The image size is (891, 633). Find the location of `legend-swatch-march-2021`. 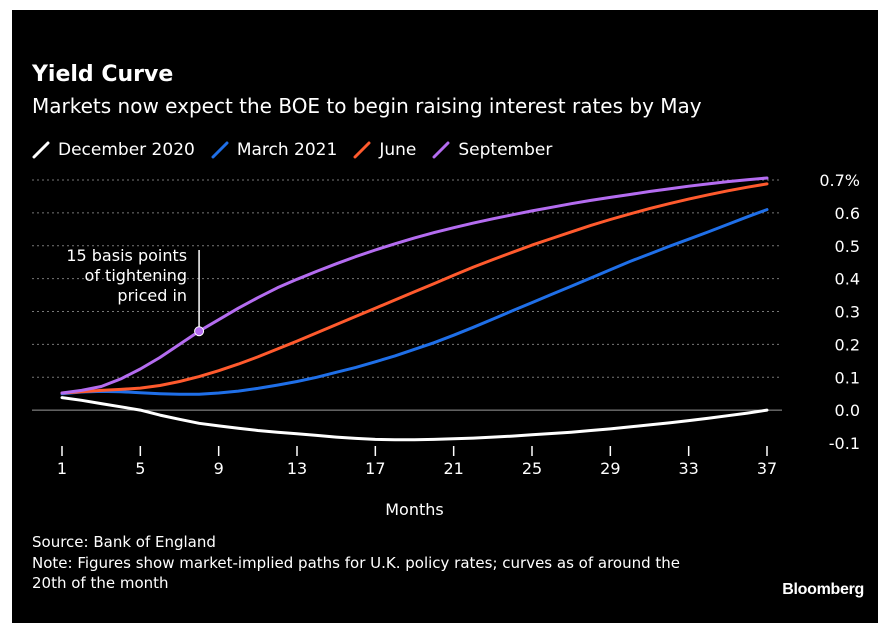

legend-swatch-march-2021 is located at coordinates (220, 150).